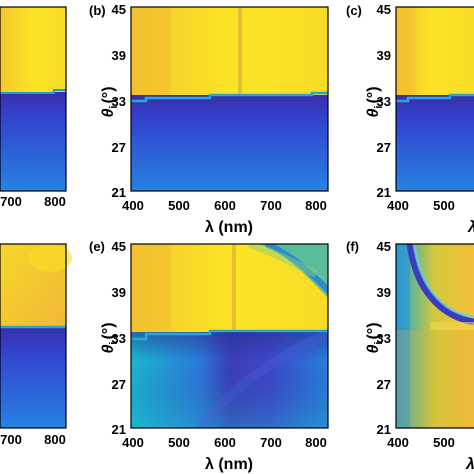 The image size is (474, 474). I want to click on panel-label: (b), so click(97, 10).